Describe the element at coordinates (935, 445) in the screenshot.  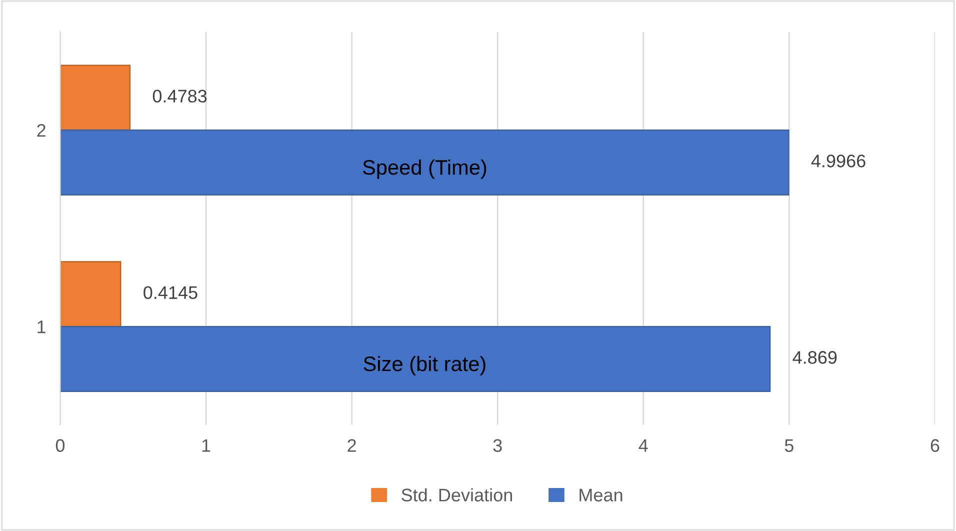
I see `x-tick-label: 6` at that location.